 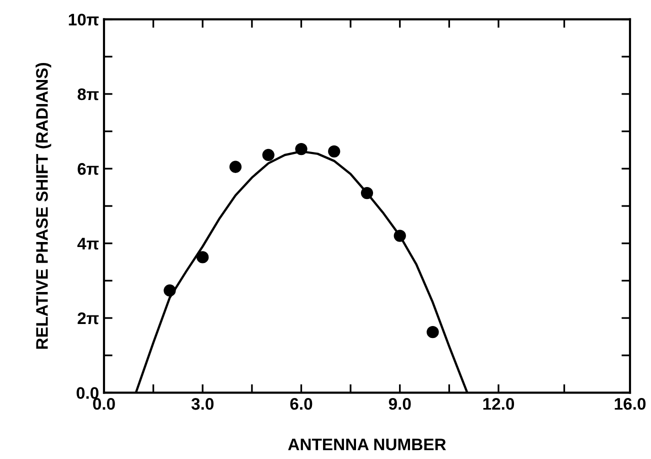 I want to click on y-tick-label: 2π, so click(x=88, y=318).